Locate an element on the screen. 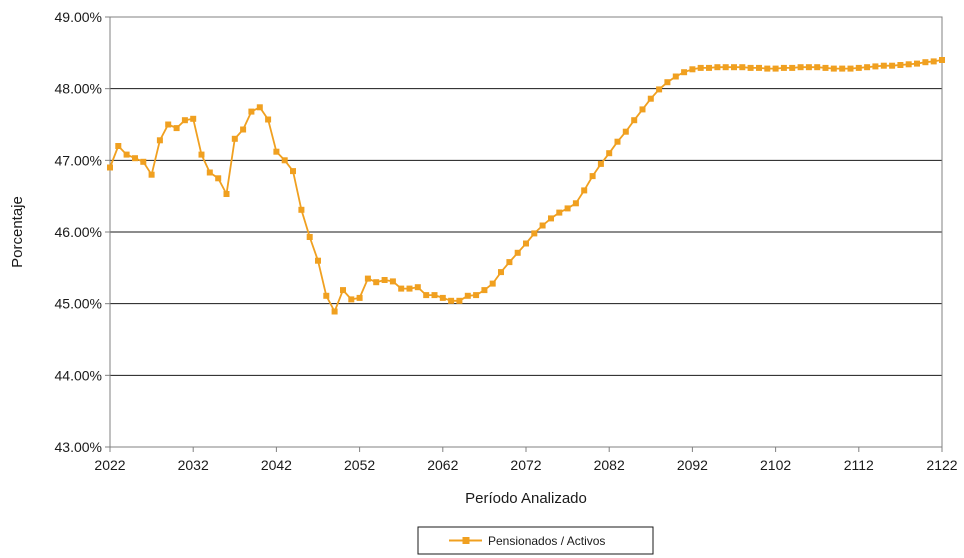 Image resolution: width=964 pixels, height=558 pixels. y-tick-label: 46.00% is located at coordinates (78, 232).